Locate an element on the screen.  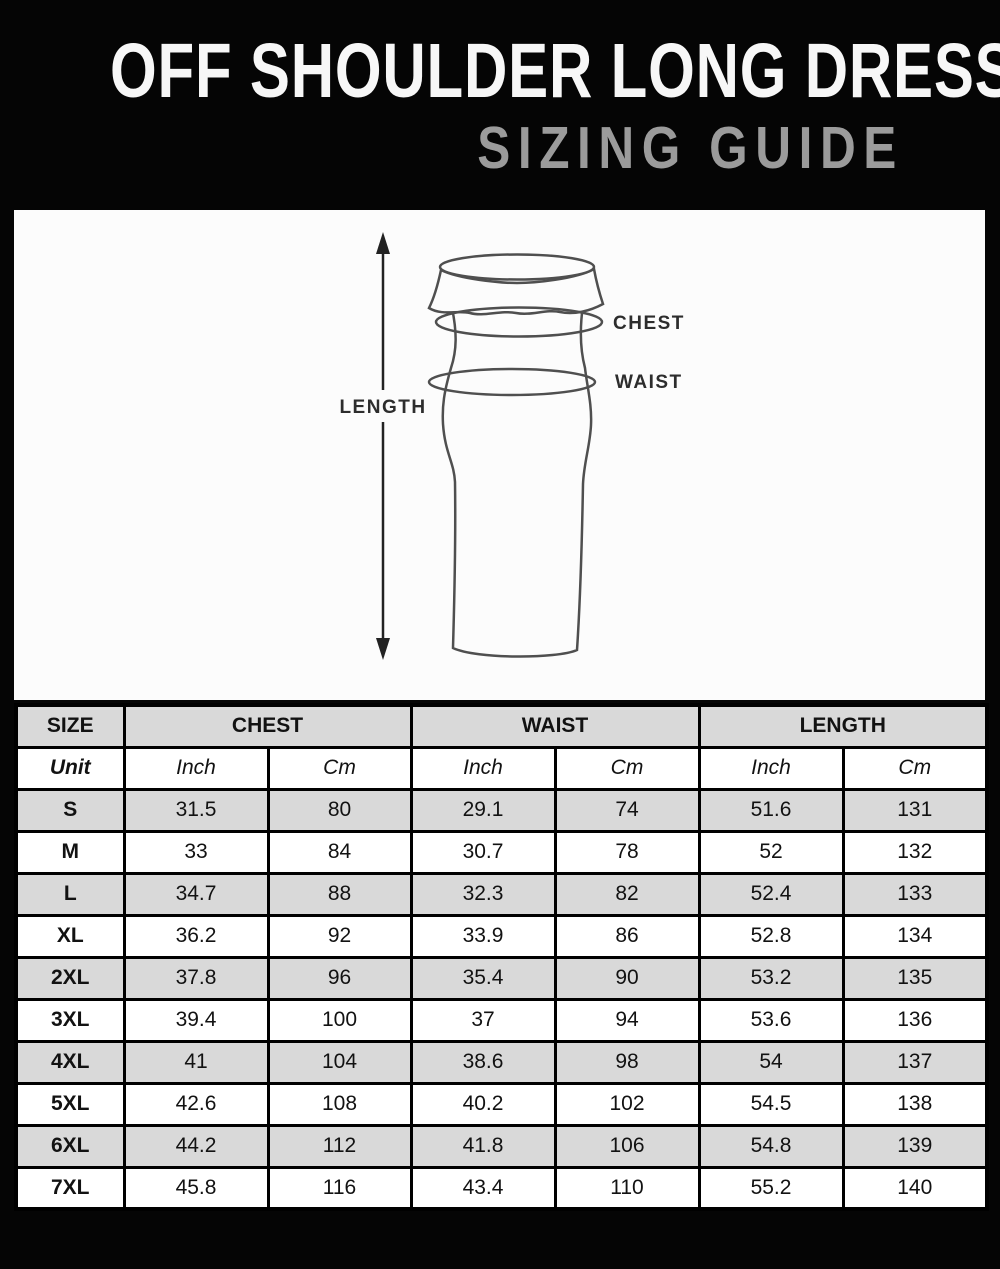
col-header-waist: WAIST is located at coordinates (555, 726).